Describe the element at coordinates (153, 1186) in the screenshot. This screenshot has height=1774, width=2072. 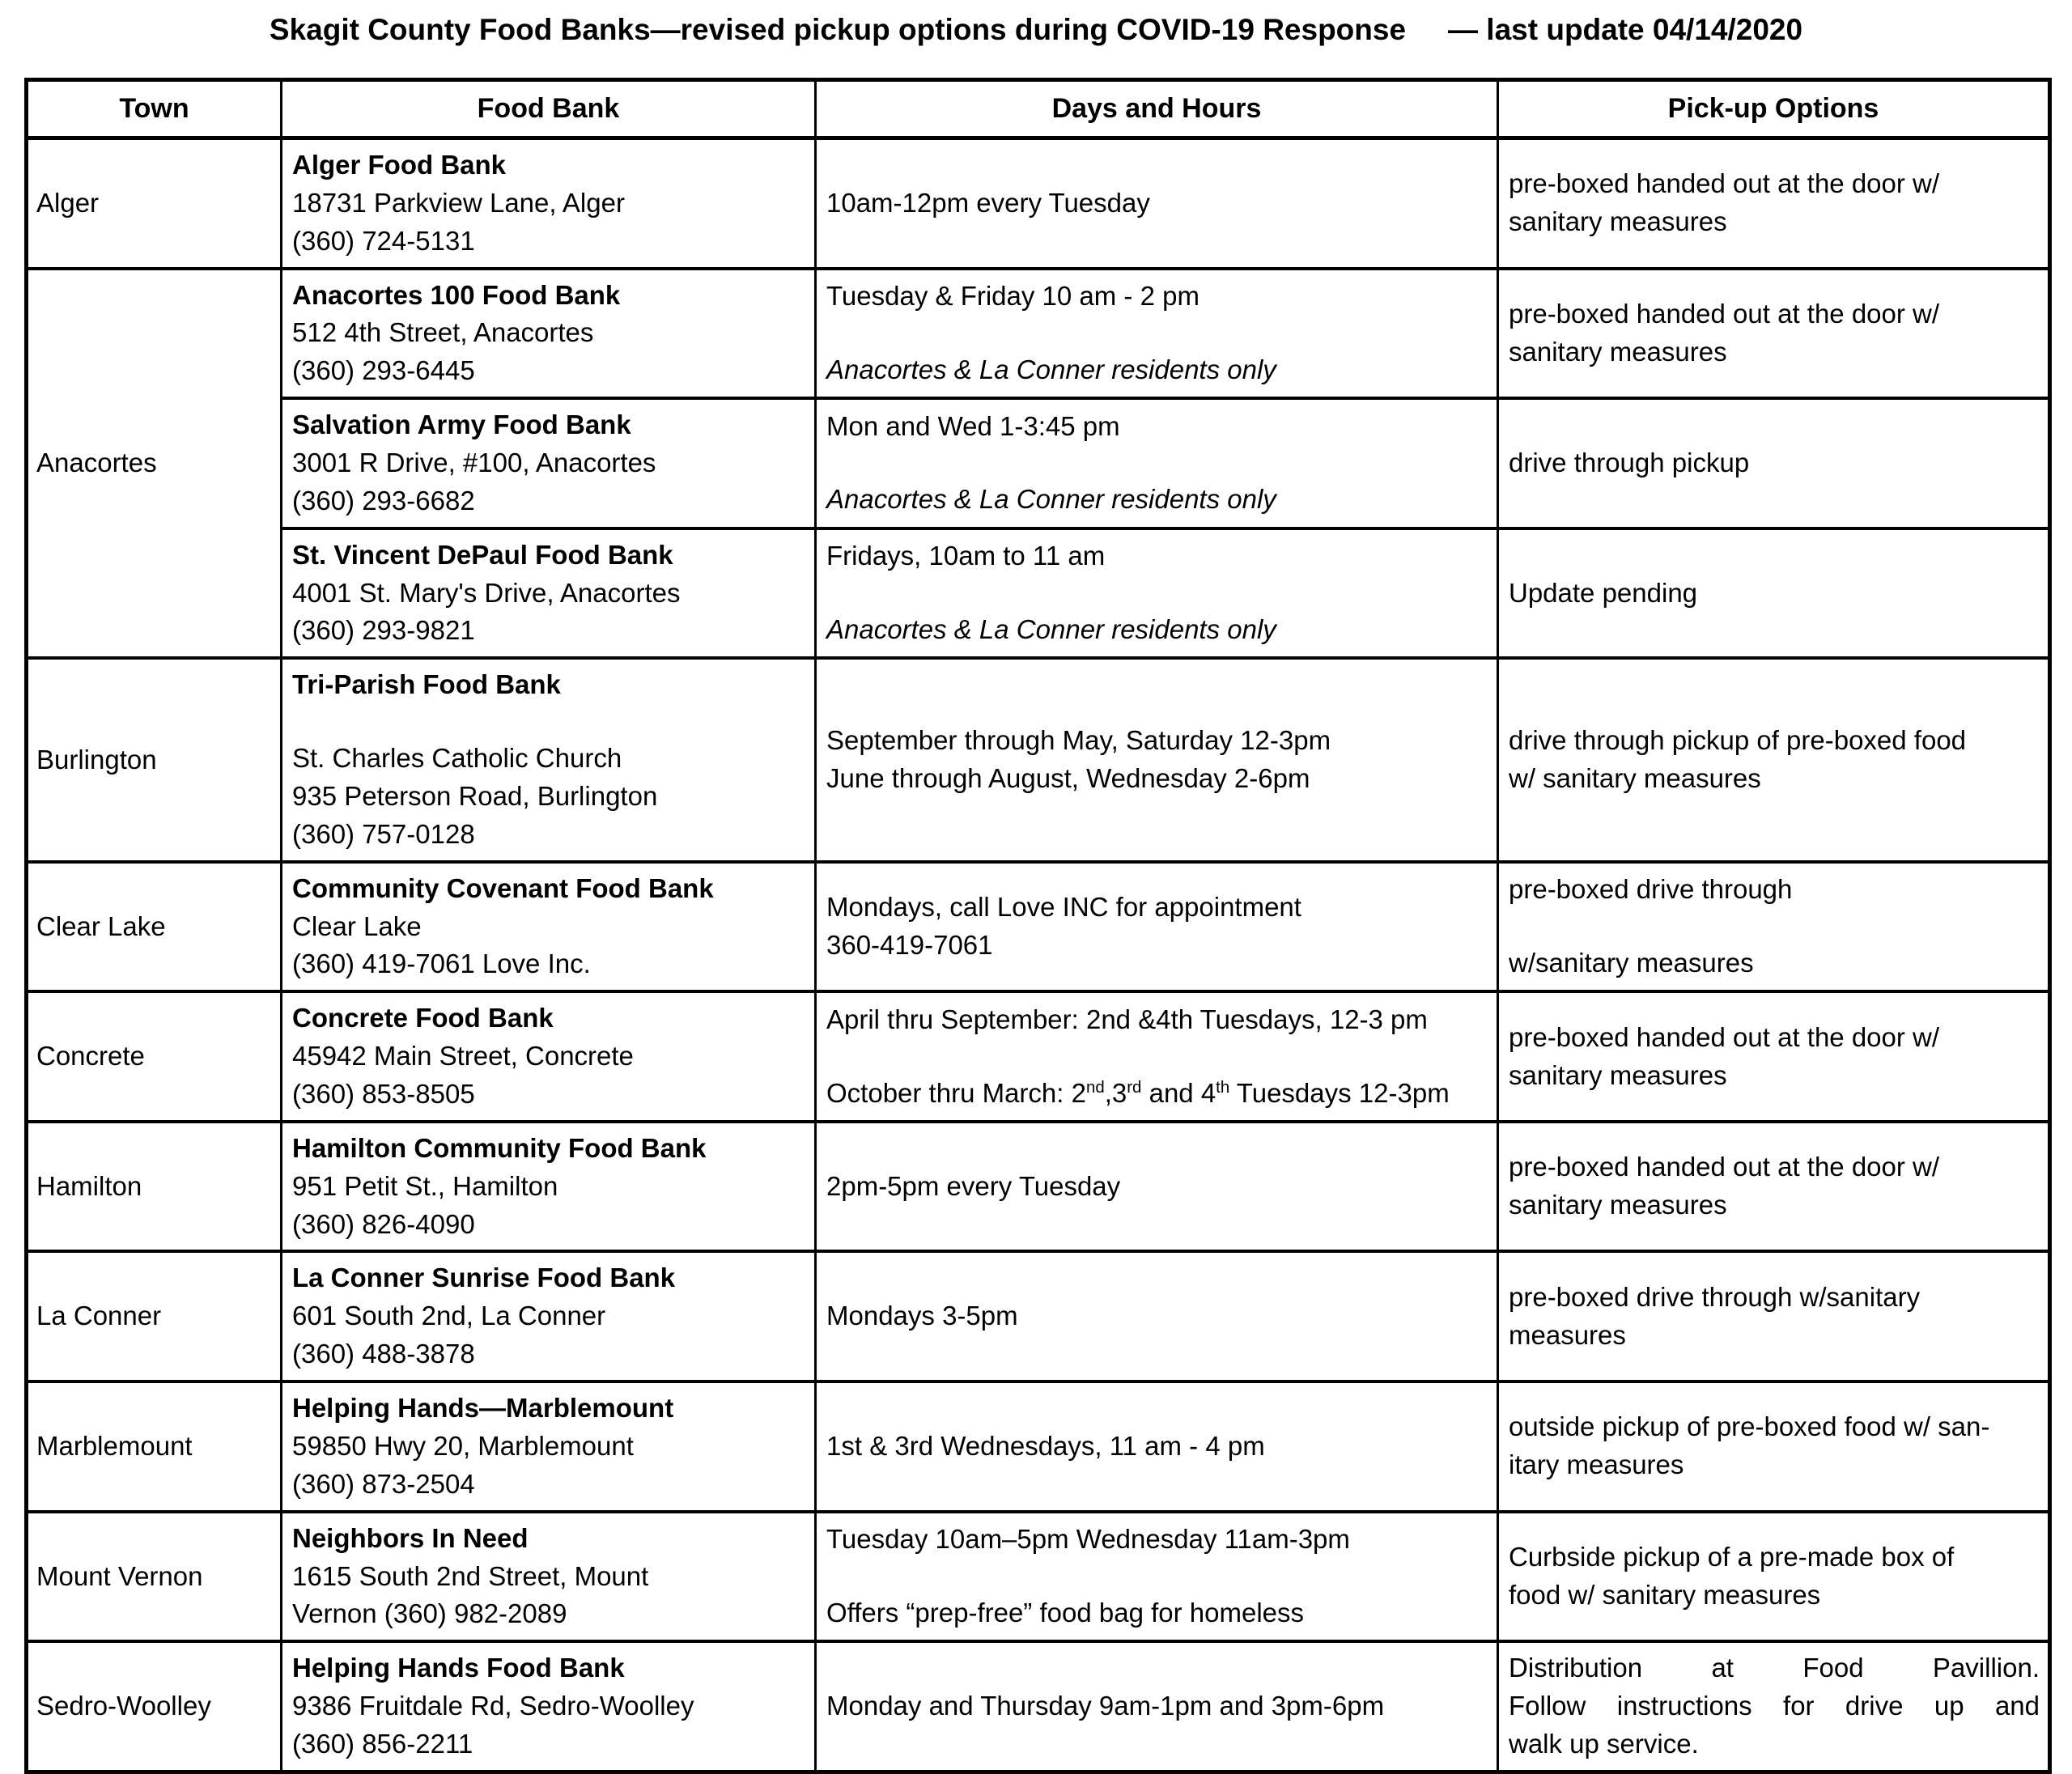
I see `town-cell: Hamilton` at that location.